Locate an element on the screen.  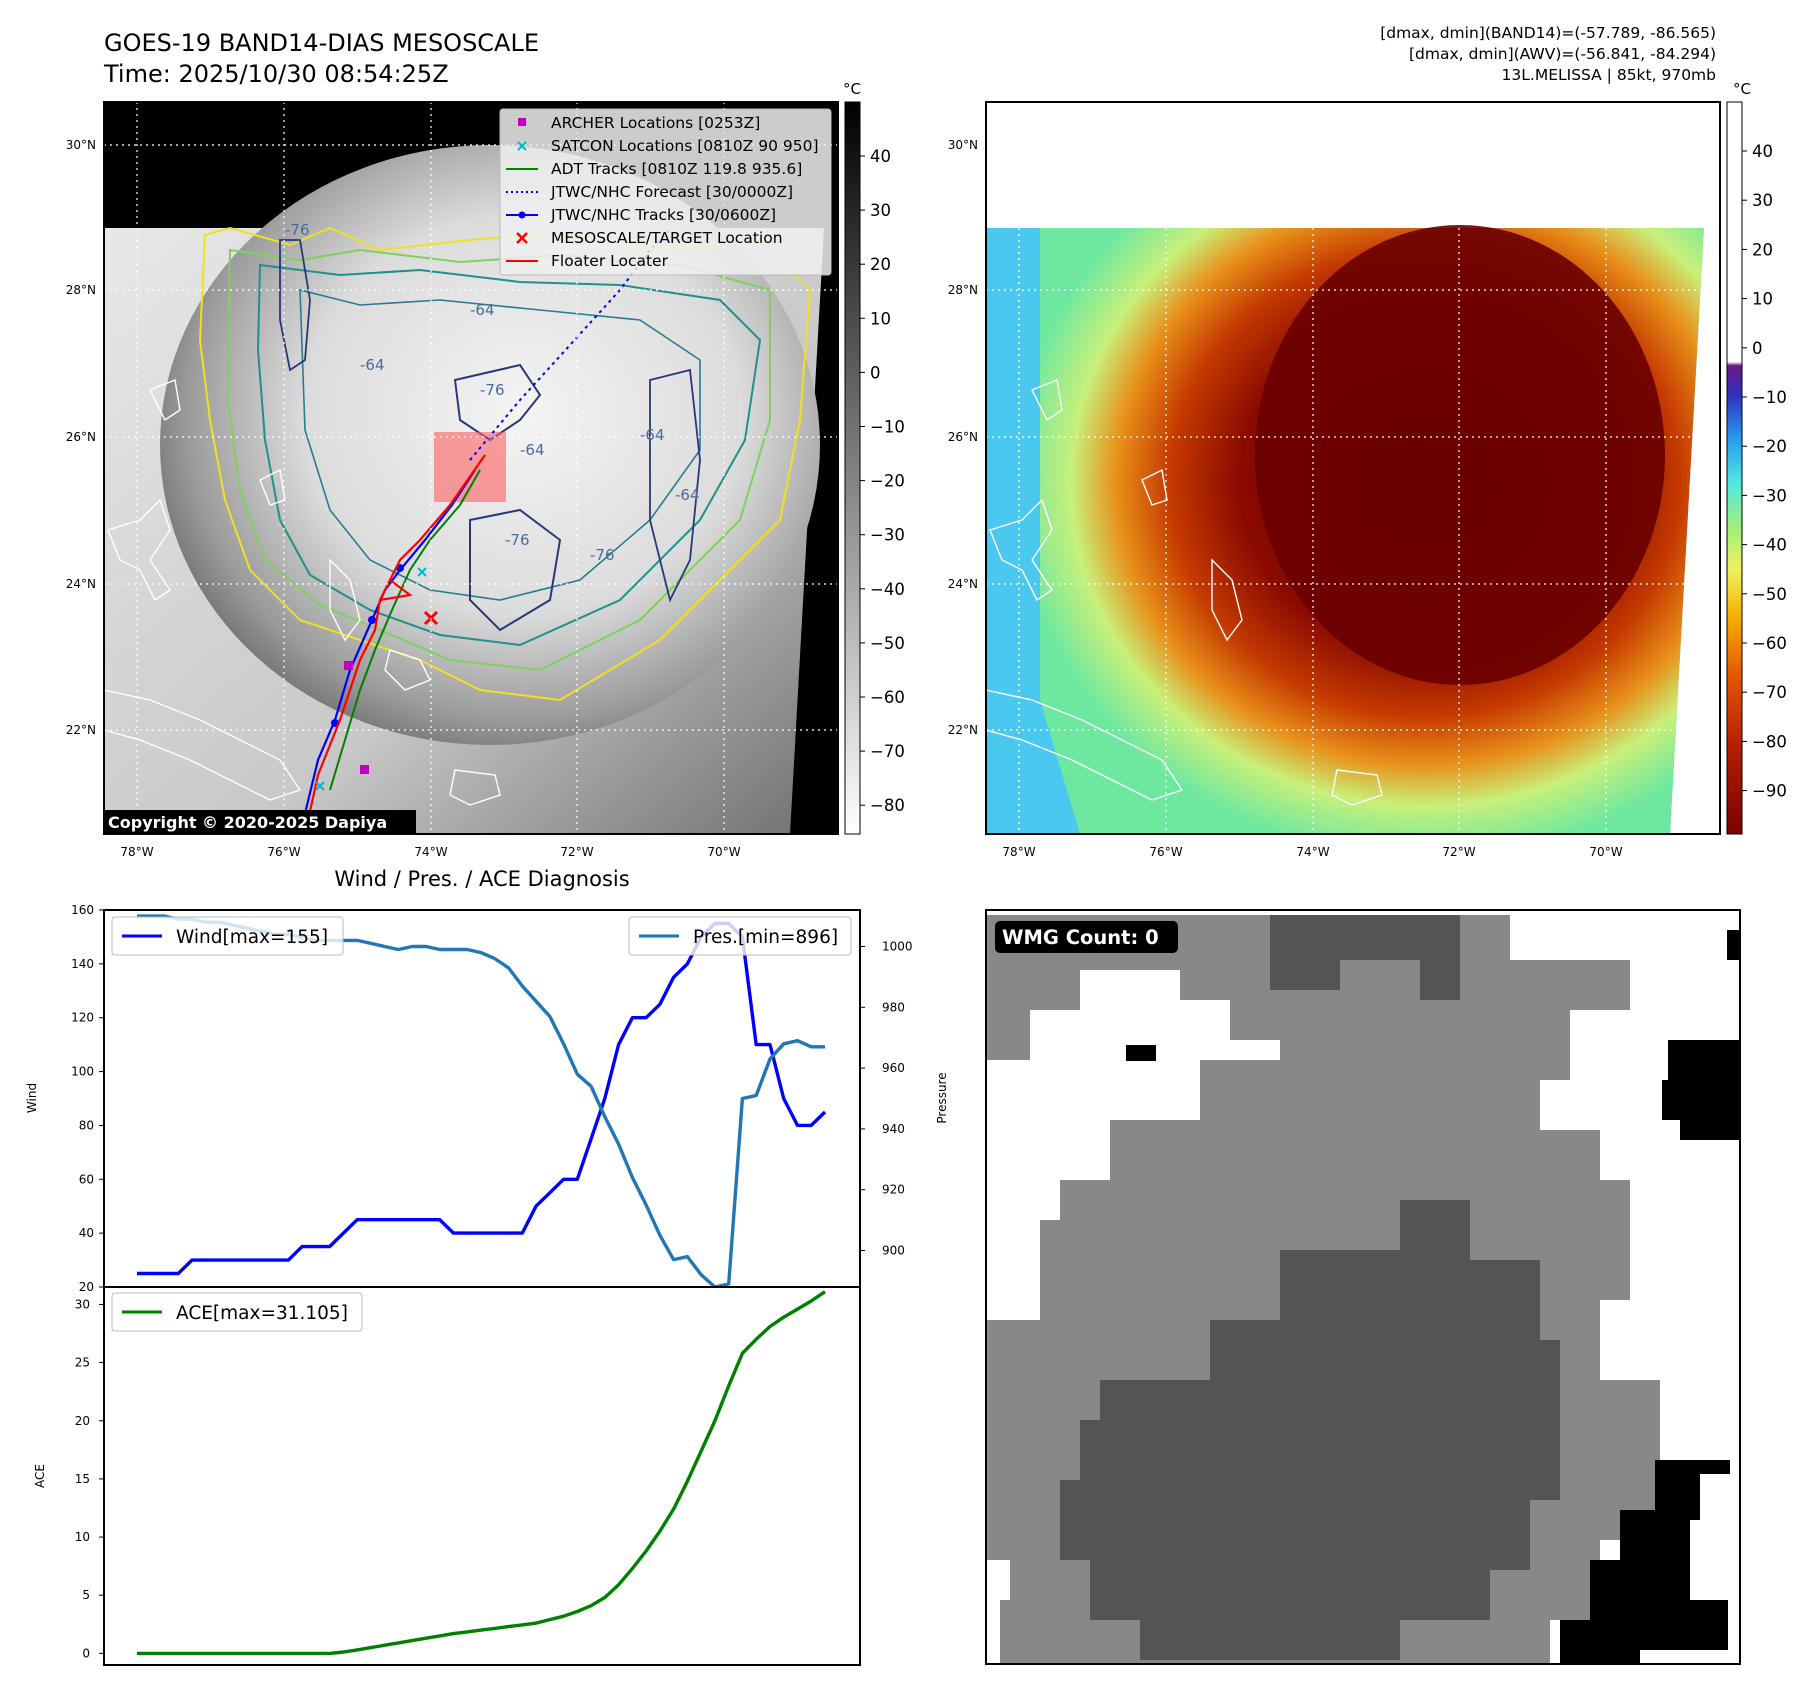
storm-info: 13L.MELISSA | 85kt, 970mb is located at coordinates (1609, 75).